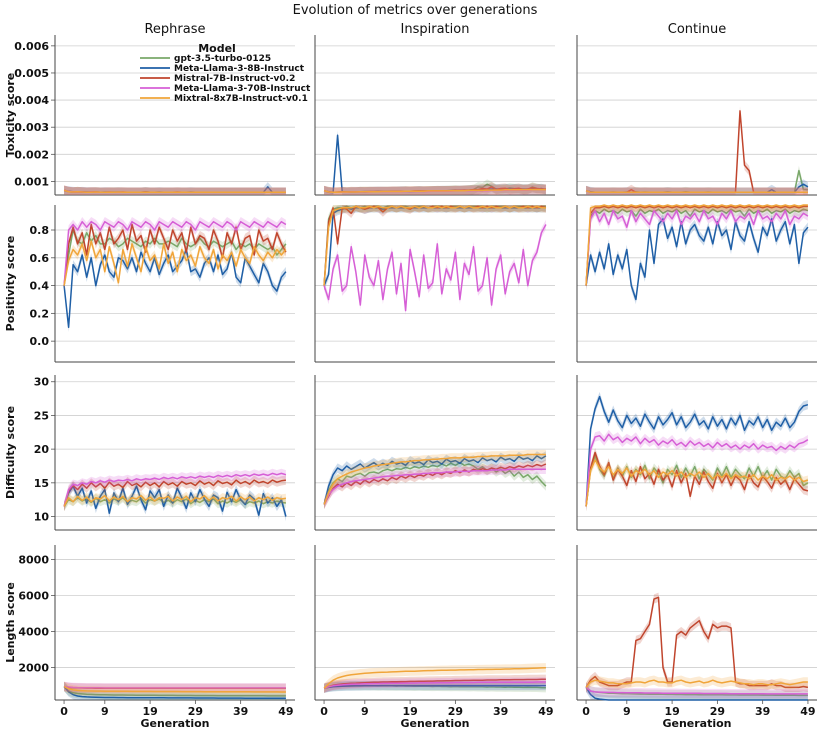 Image resolution: width=830 pixels, height=734 pixels. Describe the element at coordinates (41, 483) in the screenshot. I see `y-tick-label: 15` at that location.